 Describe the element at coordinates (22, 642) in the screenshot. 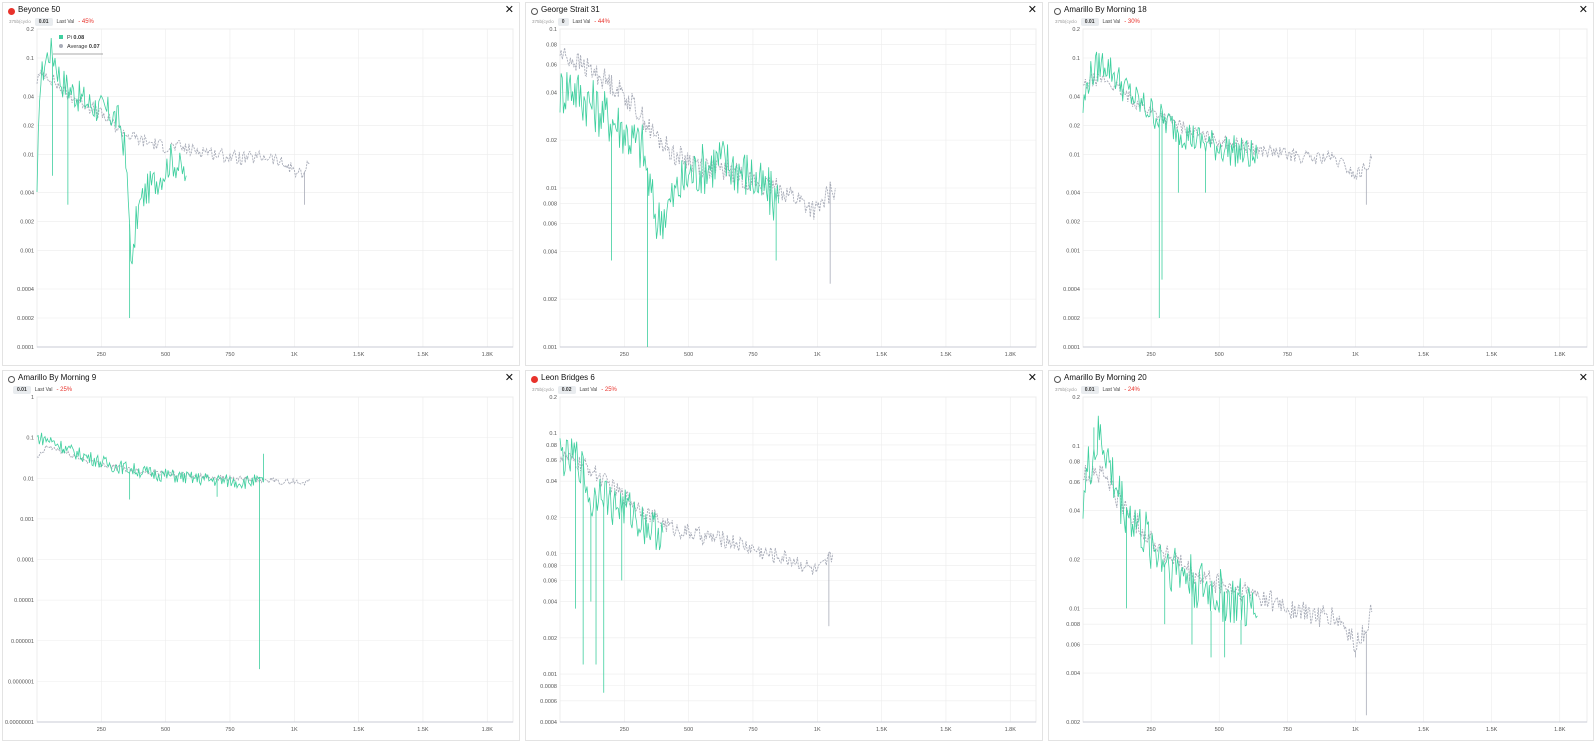

I see `y-tick-label: 0.000001` at that location.